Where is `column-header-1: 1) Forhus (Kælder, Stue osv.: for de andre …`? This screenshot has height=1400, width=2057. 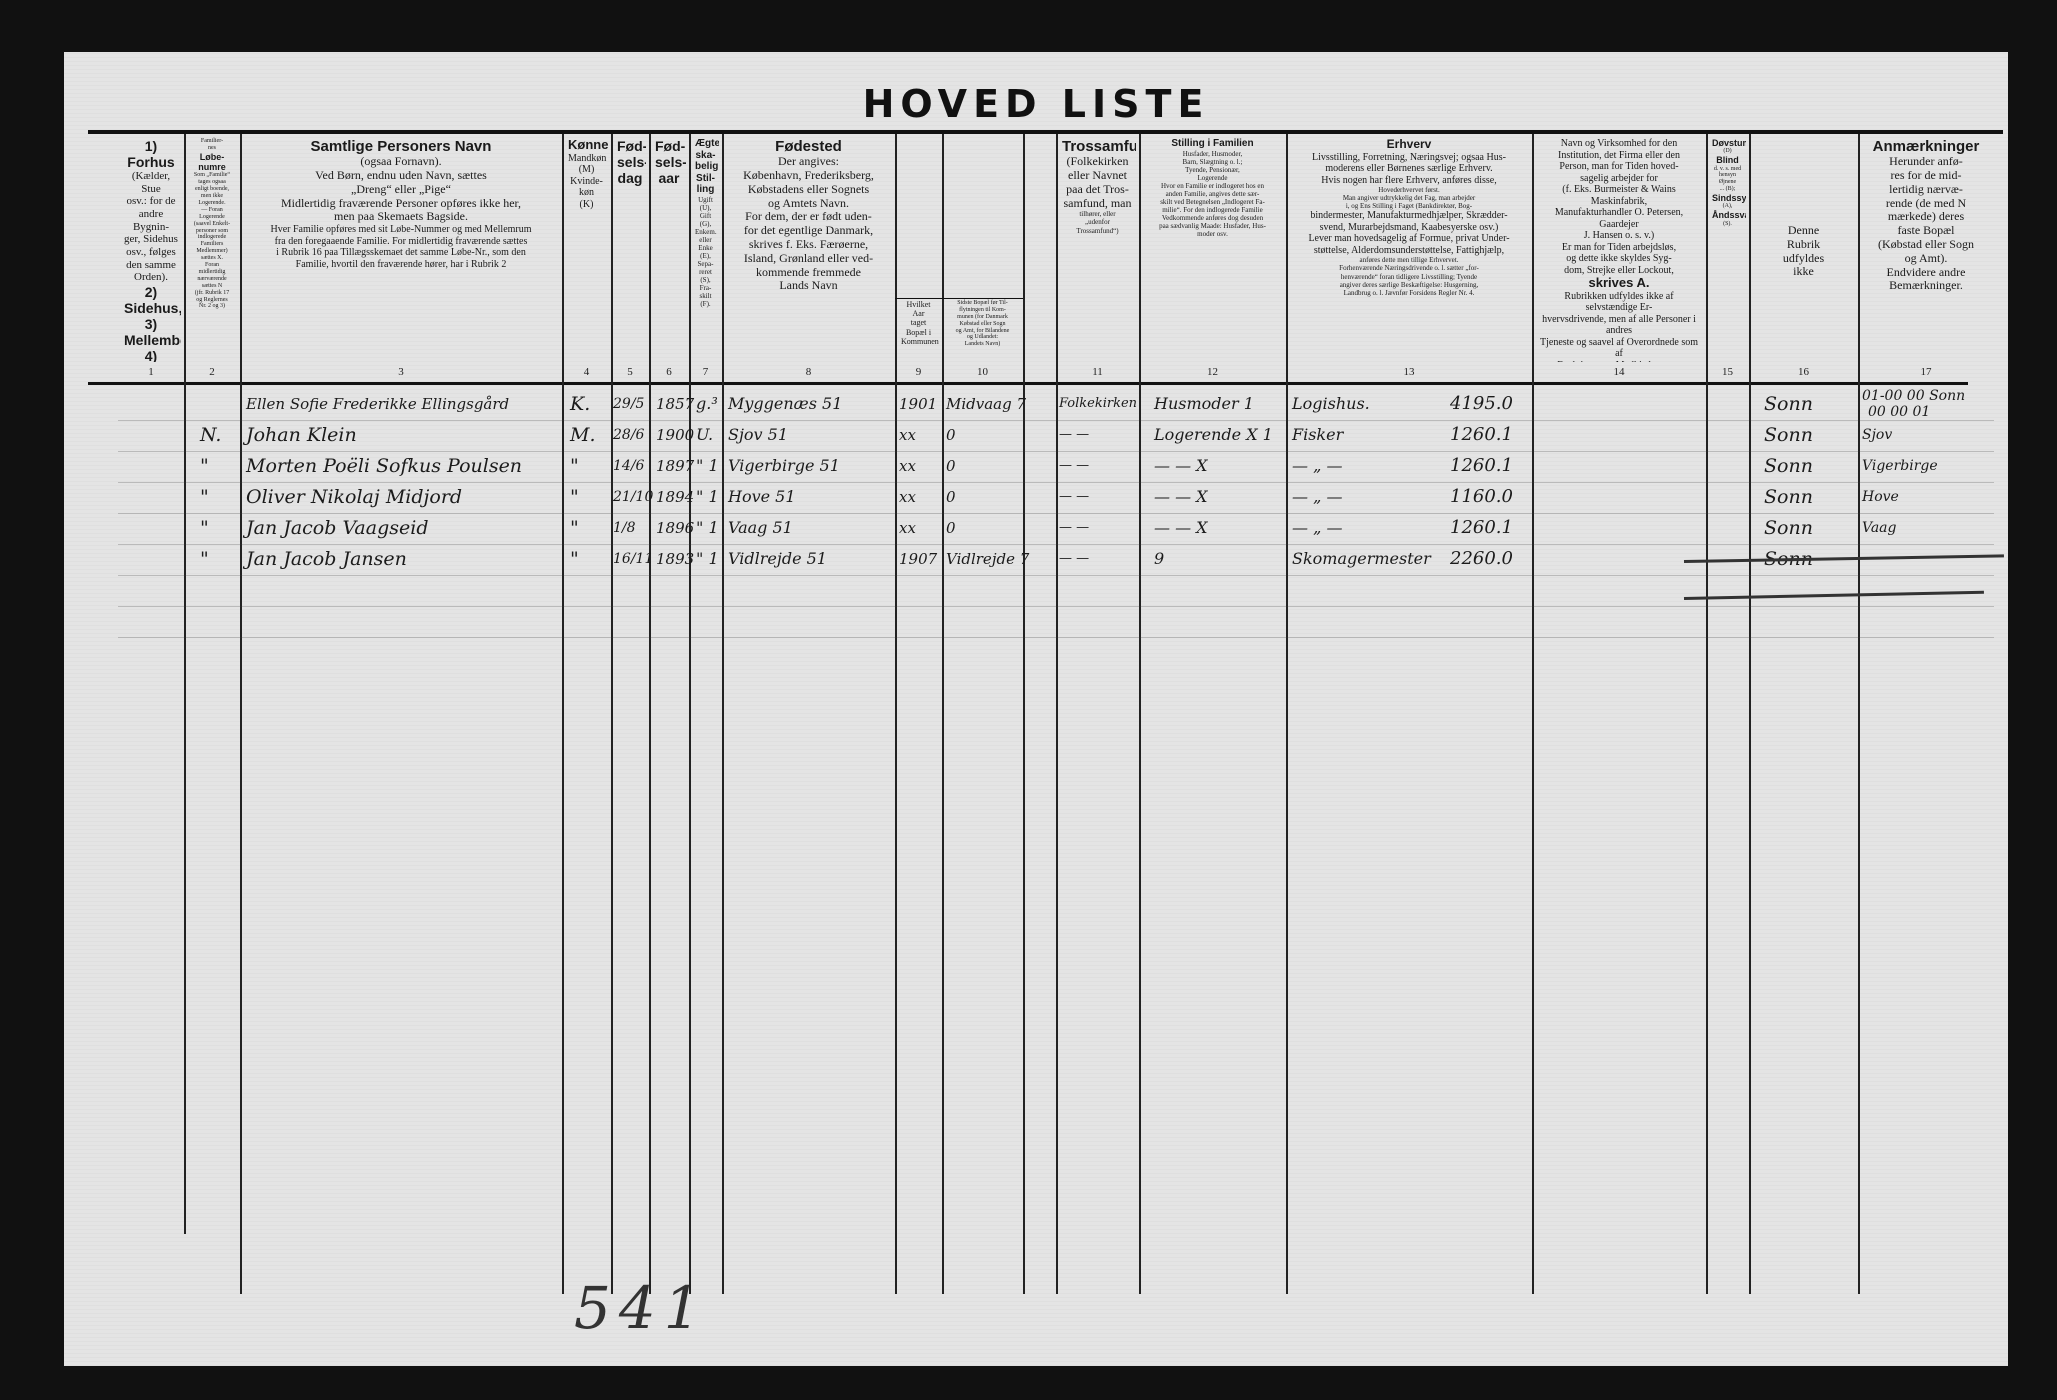 column-header-1: 1) Forhus (Kælder, Stue osv.: for de andre … is located at coordinates (151, 248).